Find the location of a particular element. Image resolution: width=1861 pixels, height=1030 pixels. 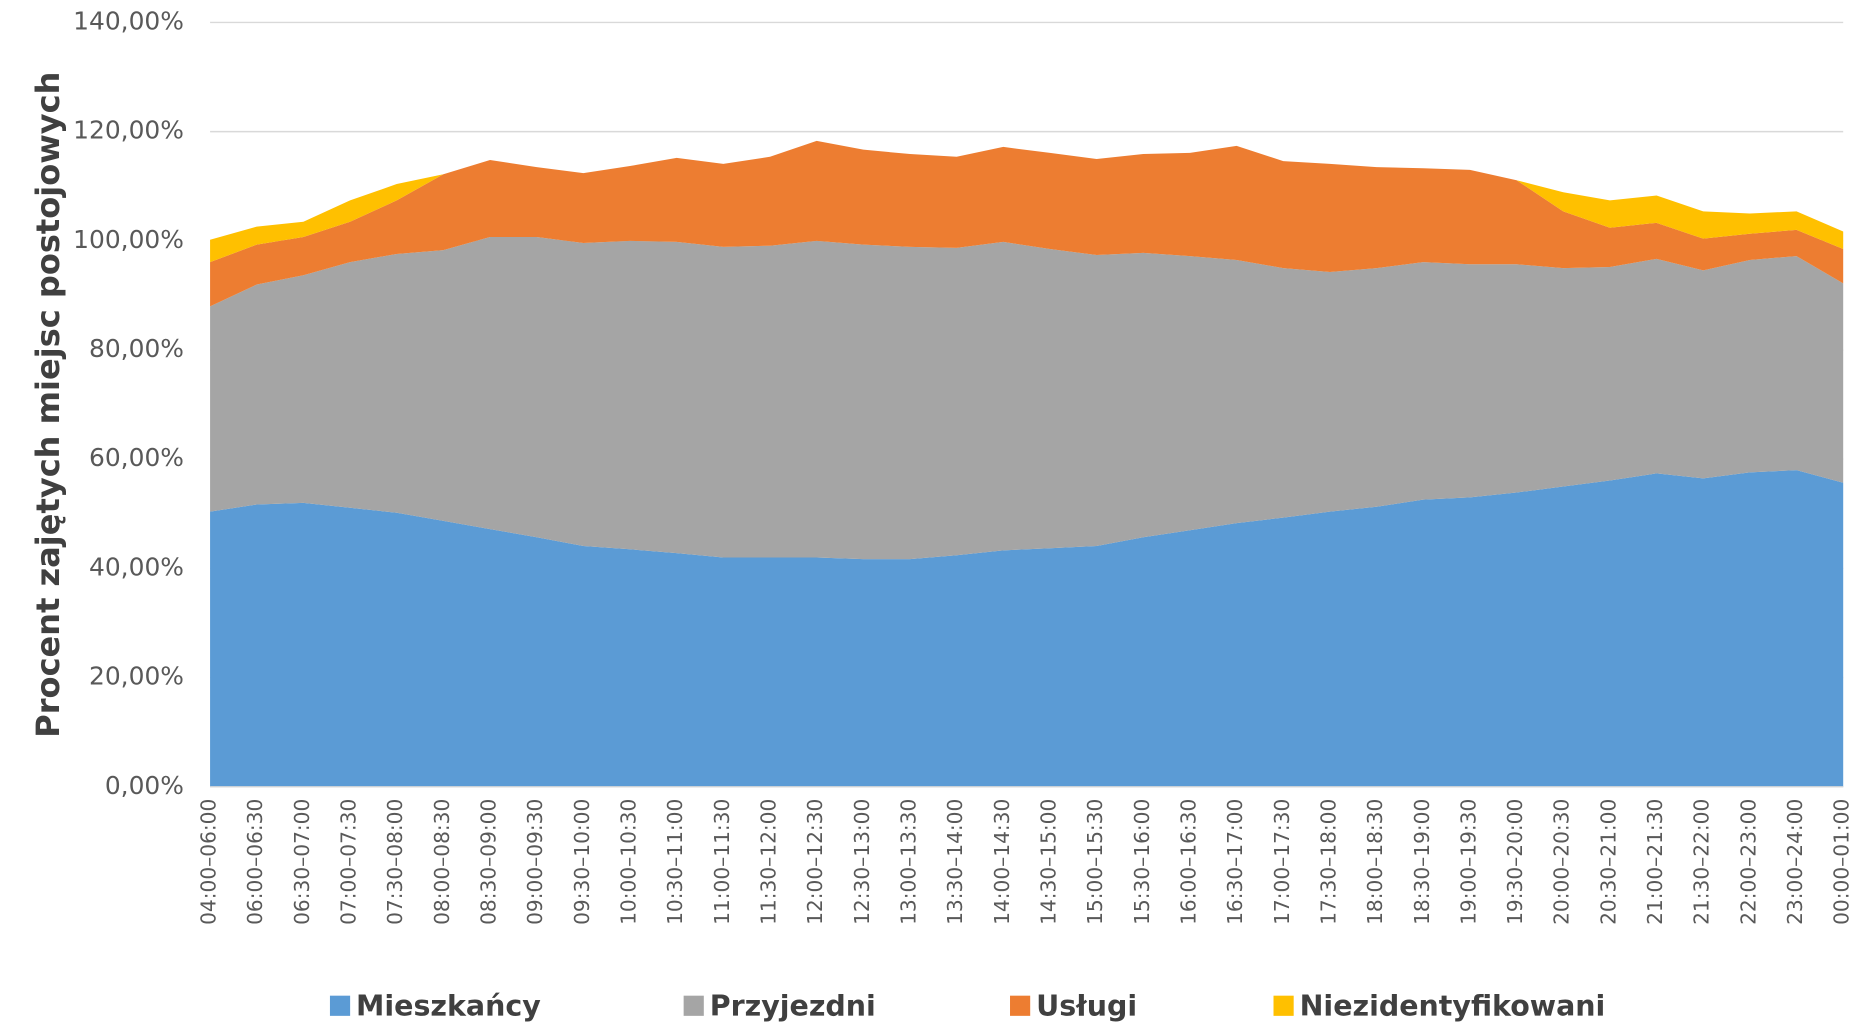

x-tick-label: 07:30–08:00 is located at coordinates (395, 862).